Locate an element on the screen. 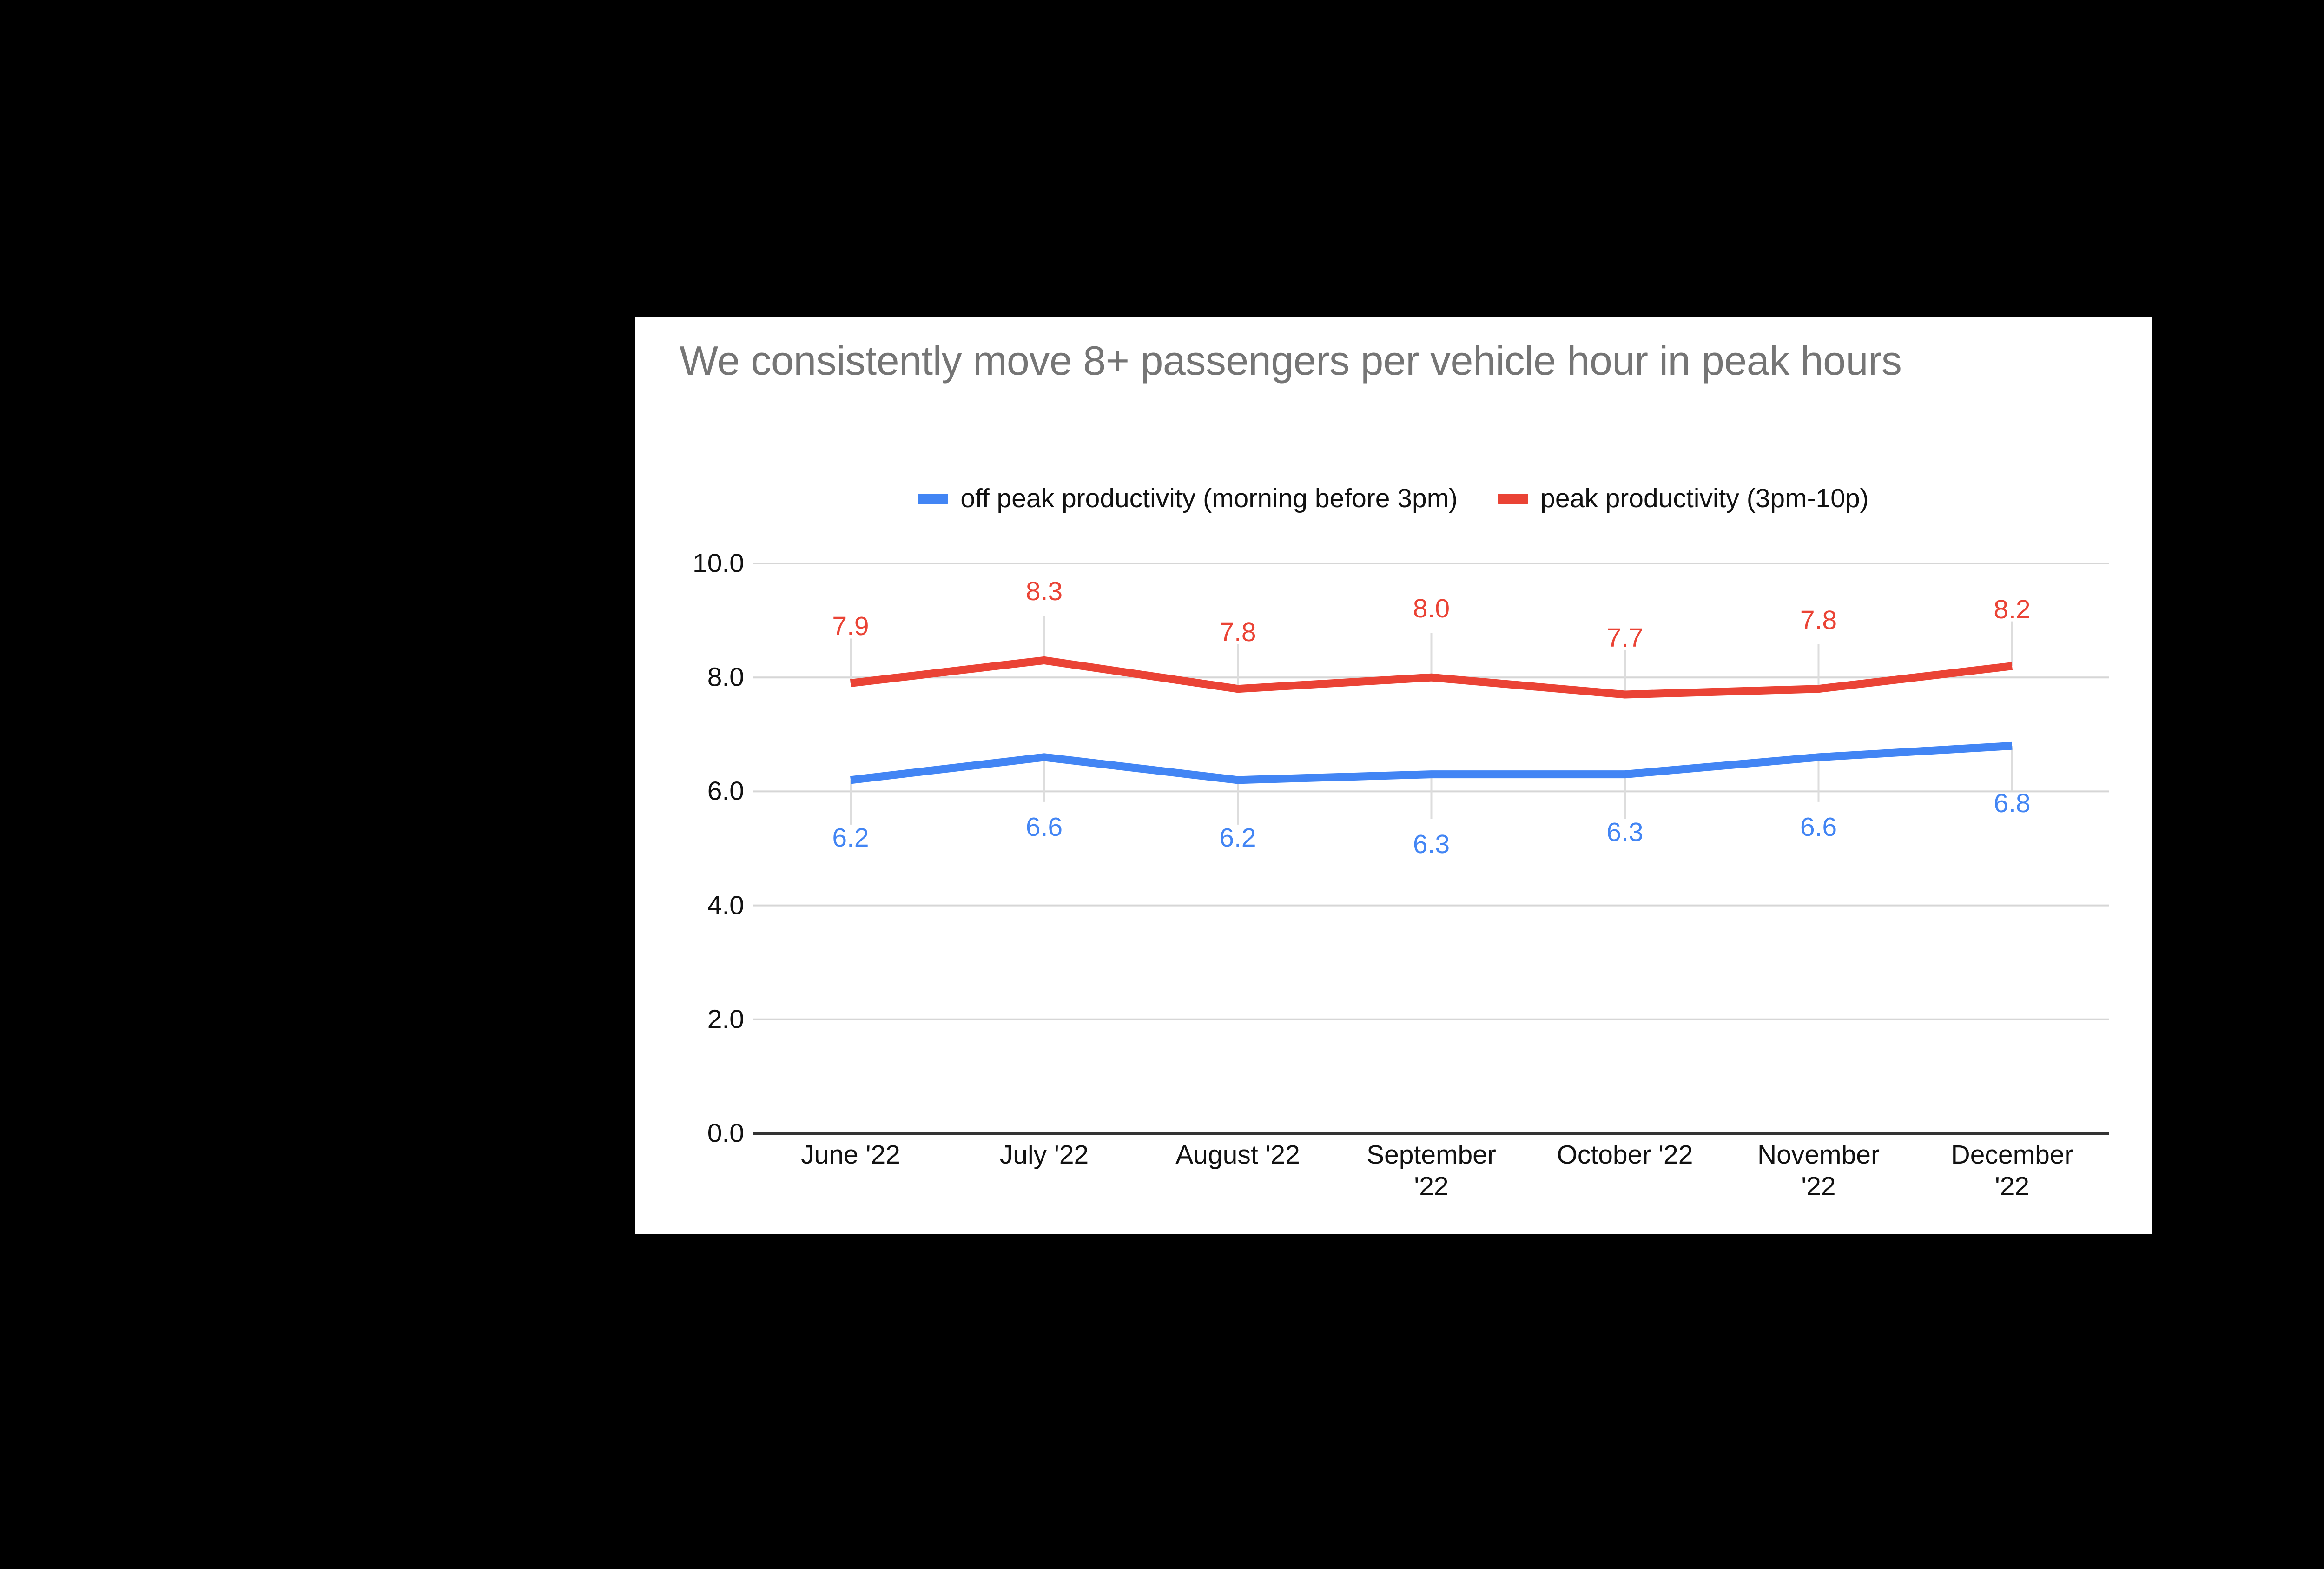 This screenshot has width=2324, height=1569. y-axis-tick-label: 4.0 is located at coordinates (725, 905).